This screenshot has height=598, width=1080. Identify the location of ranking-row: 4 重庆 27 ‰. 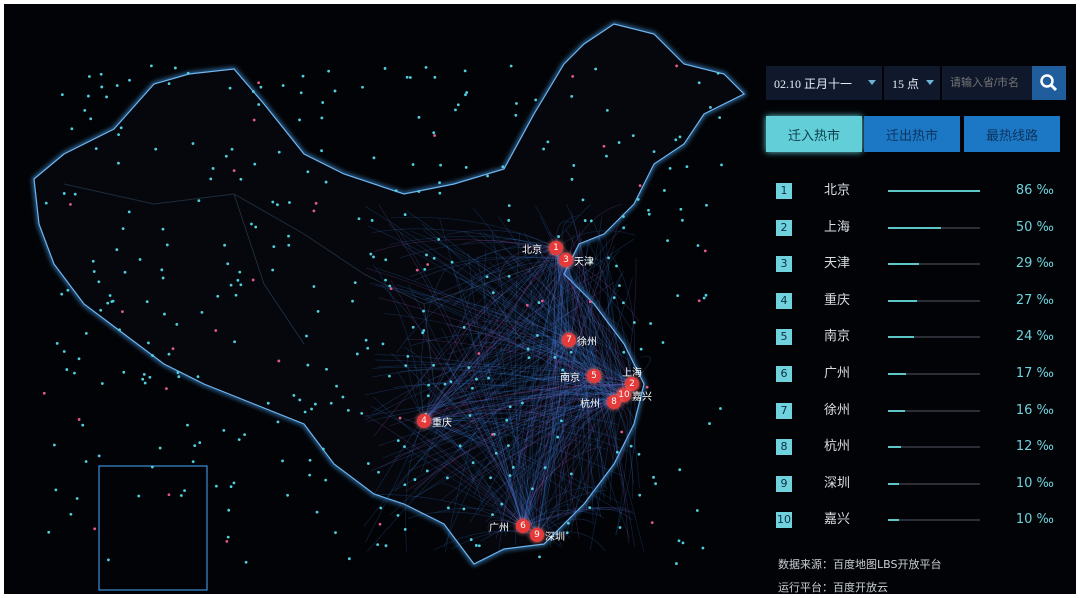
(921, 302).